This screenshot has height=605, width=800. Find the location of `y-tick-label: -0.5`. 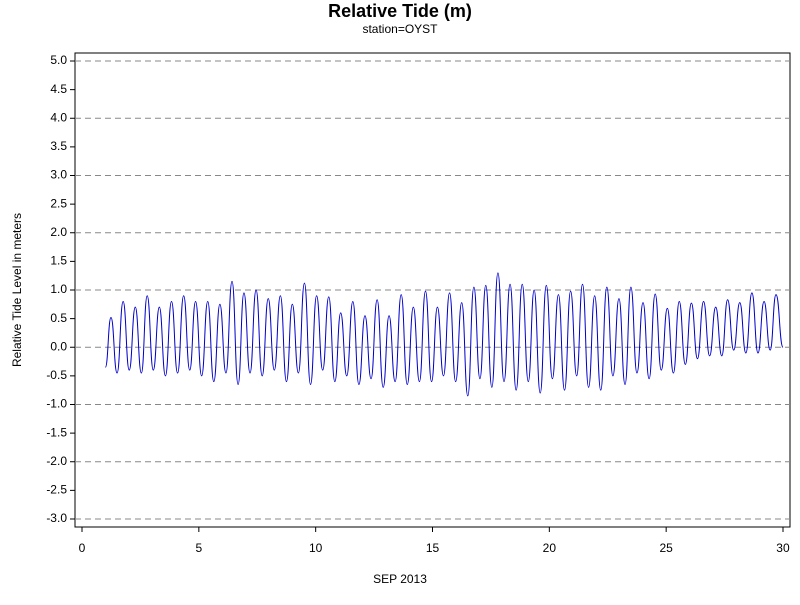

y-tick-label: -0.5 is located at coordinates (56, 375).